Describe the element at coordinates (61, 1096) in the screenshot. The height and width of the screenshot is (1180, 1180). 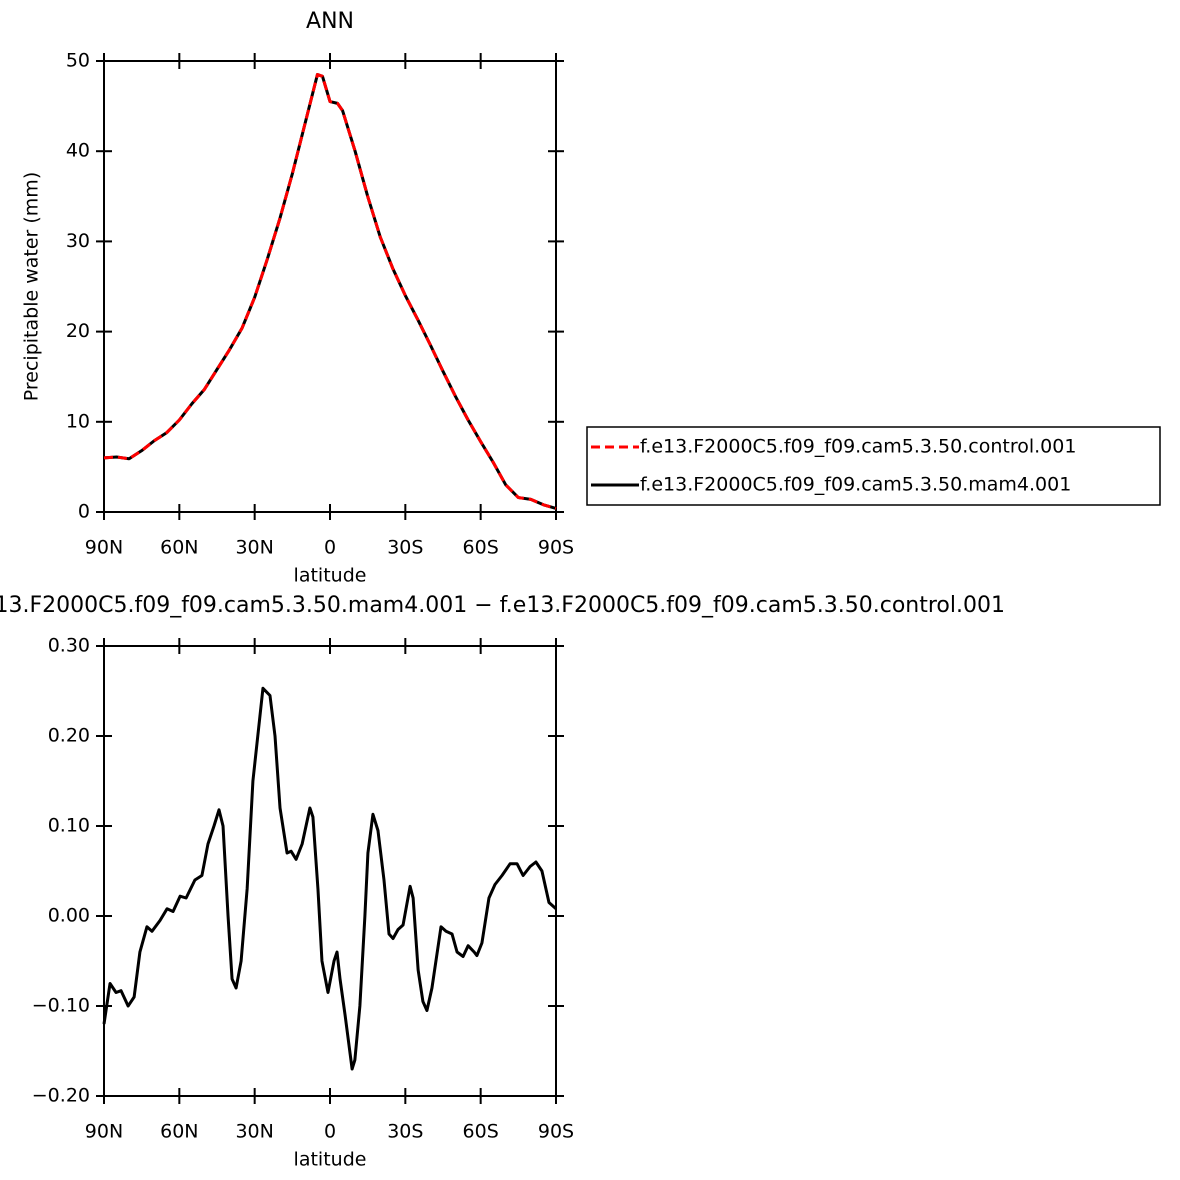
I see `y-tick-label: −0.20` at that location.